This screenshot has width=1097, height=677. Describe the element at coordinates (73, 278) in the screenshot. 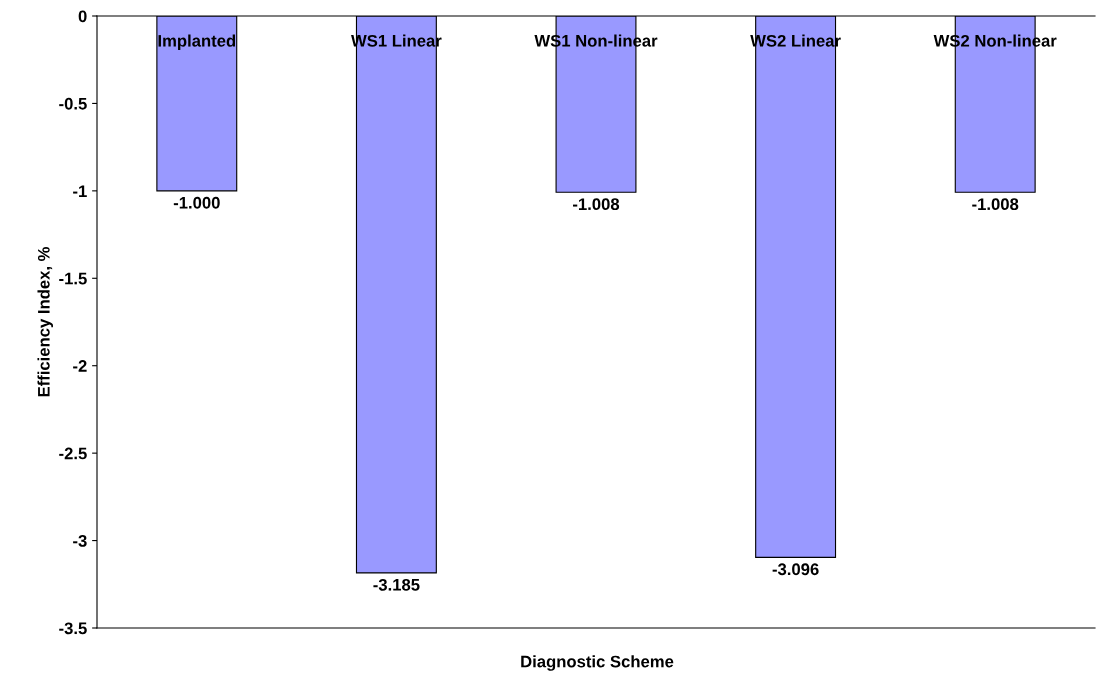

I see `y-tick-label: -1.5` at that location.